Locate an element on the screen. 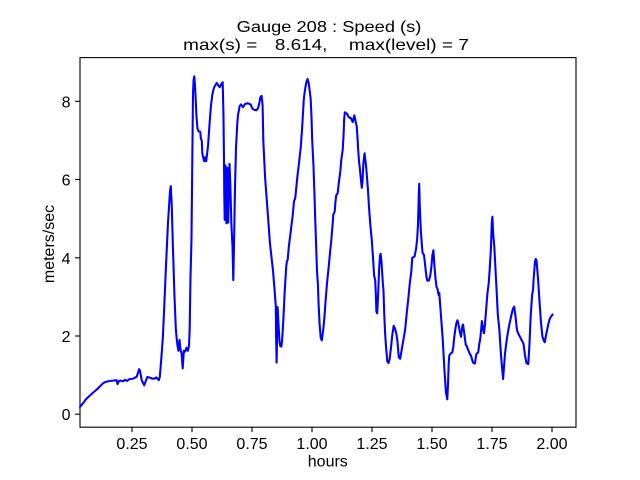  svg-text: 2 is located at coordinates (66, 337).